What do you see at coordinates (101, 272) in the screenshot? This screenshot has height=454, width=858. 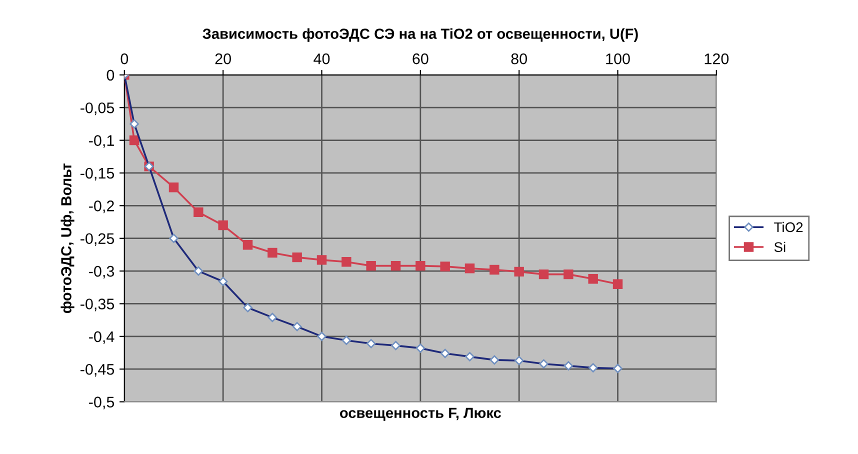 I see `y-tick-label: -0,3` at bounding box center [101, 272].